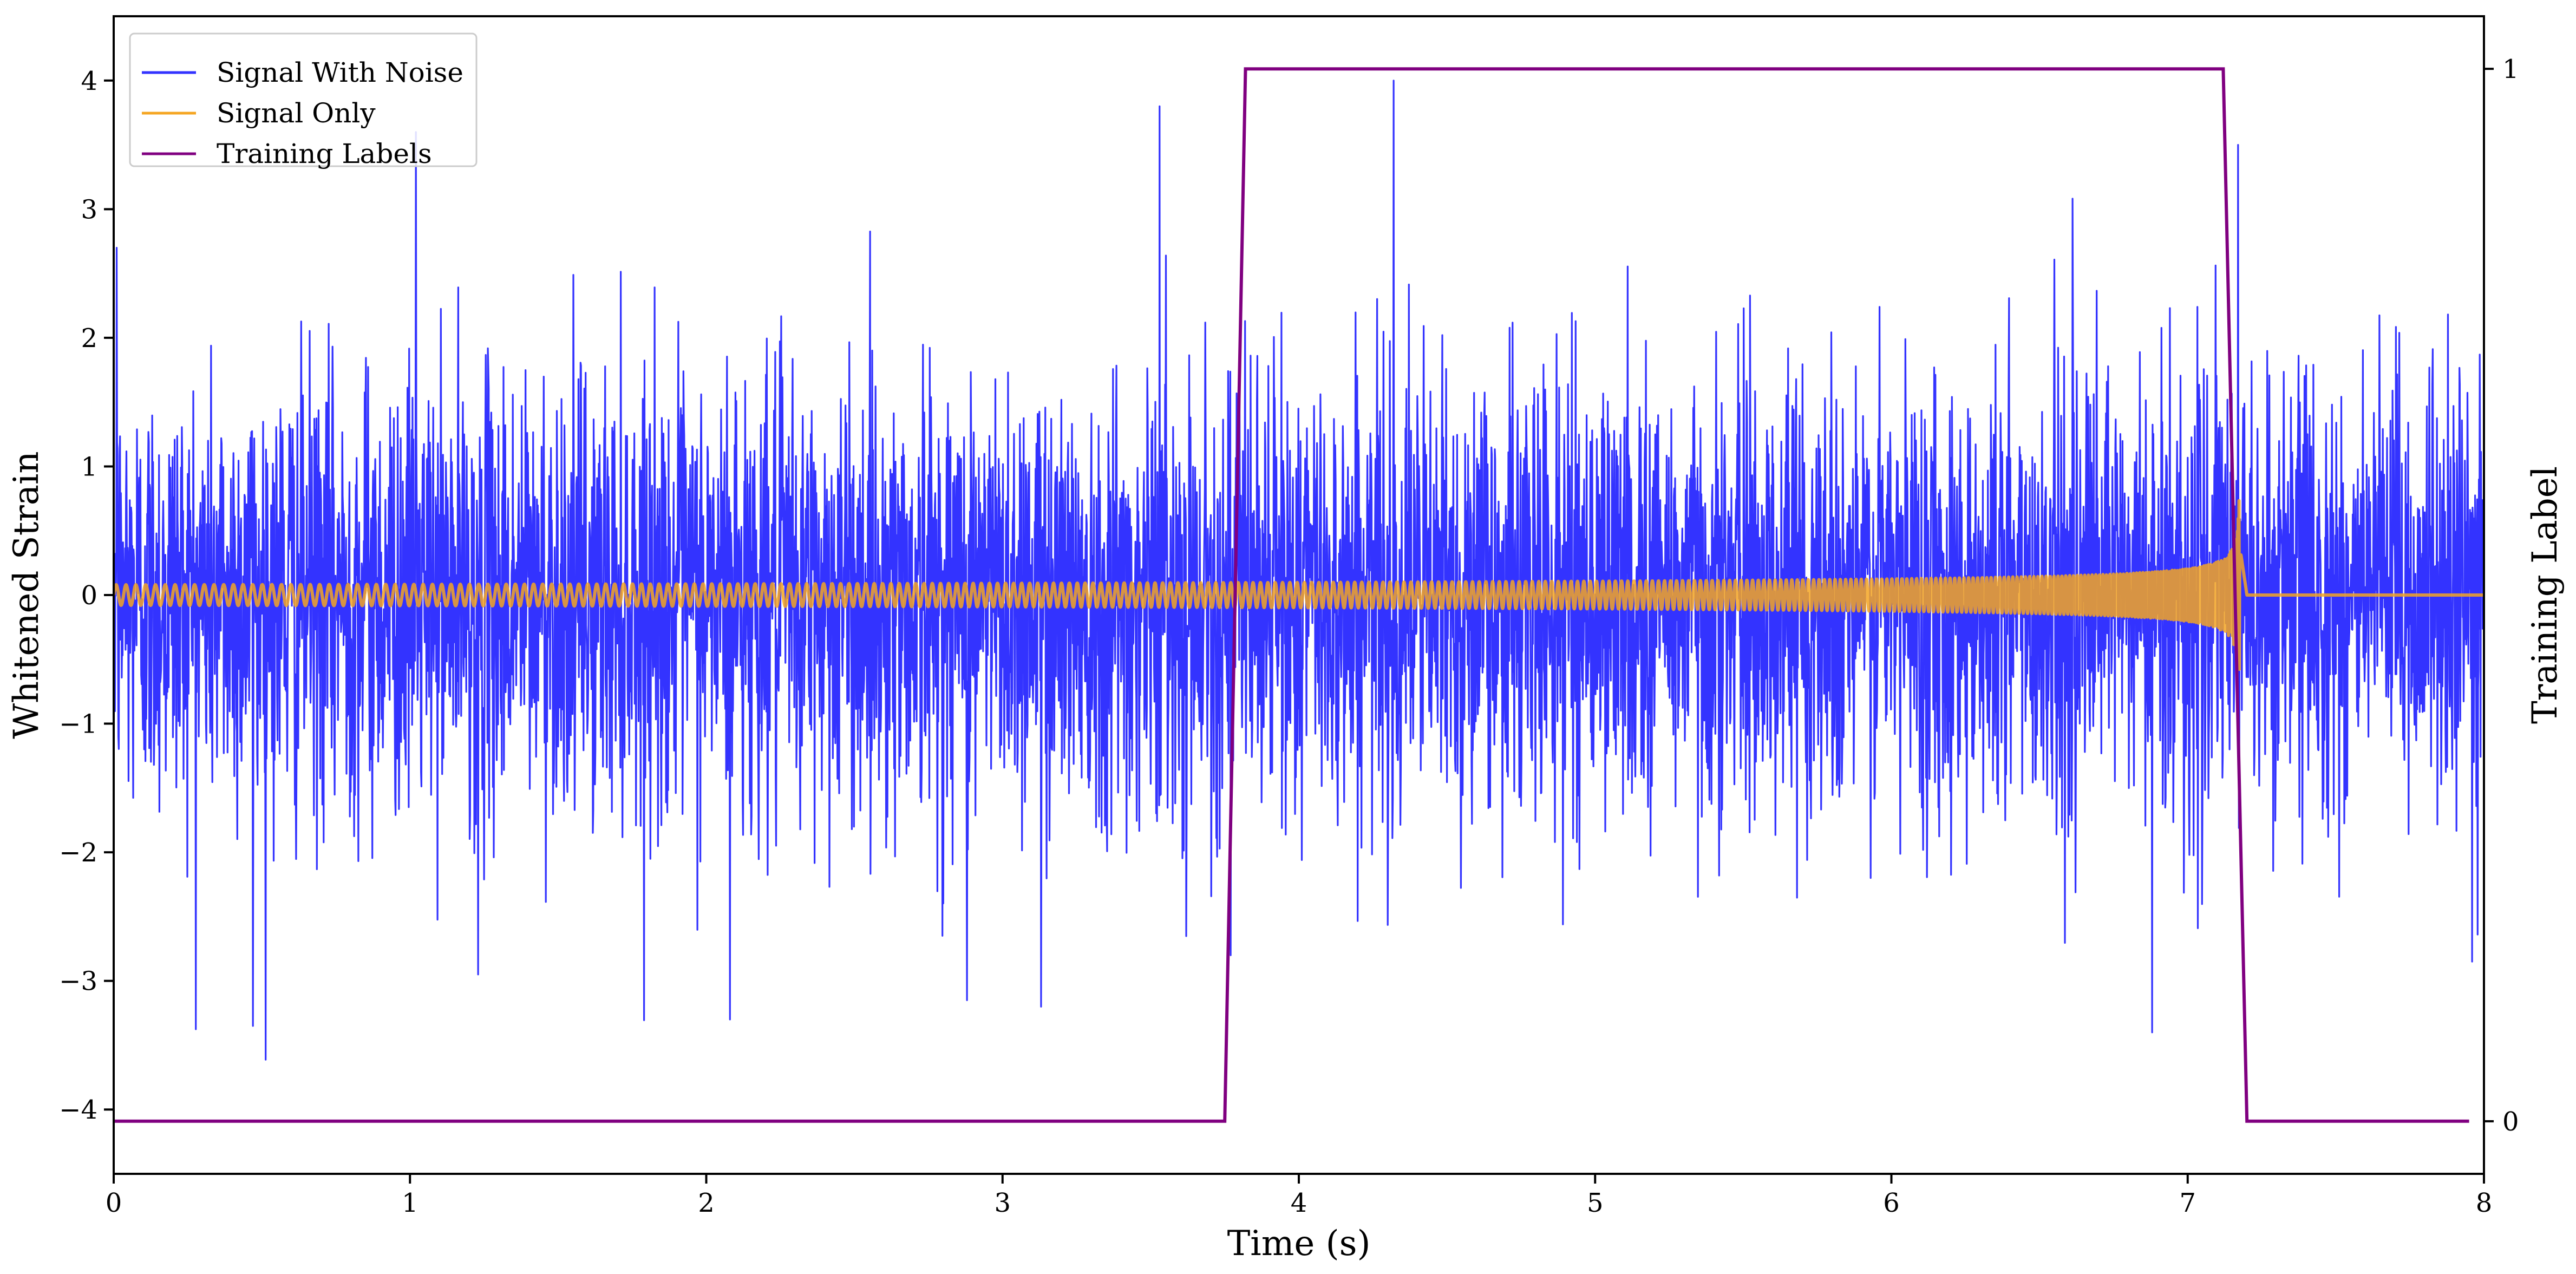  What do you see at coordinates (78, 724) in the screenshot?
I see `y-tick-label: −1` at bounding box center [78, 724].